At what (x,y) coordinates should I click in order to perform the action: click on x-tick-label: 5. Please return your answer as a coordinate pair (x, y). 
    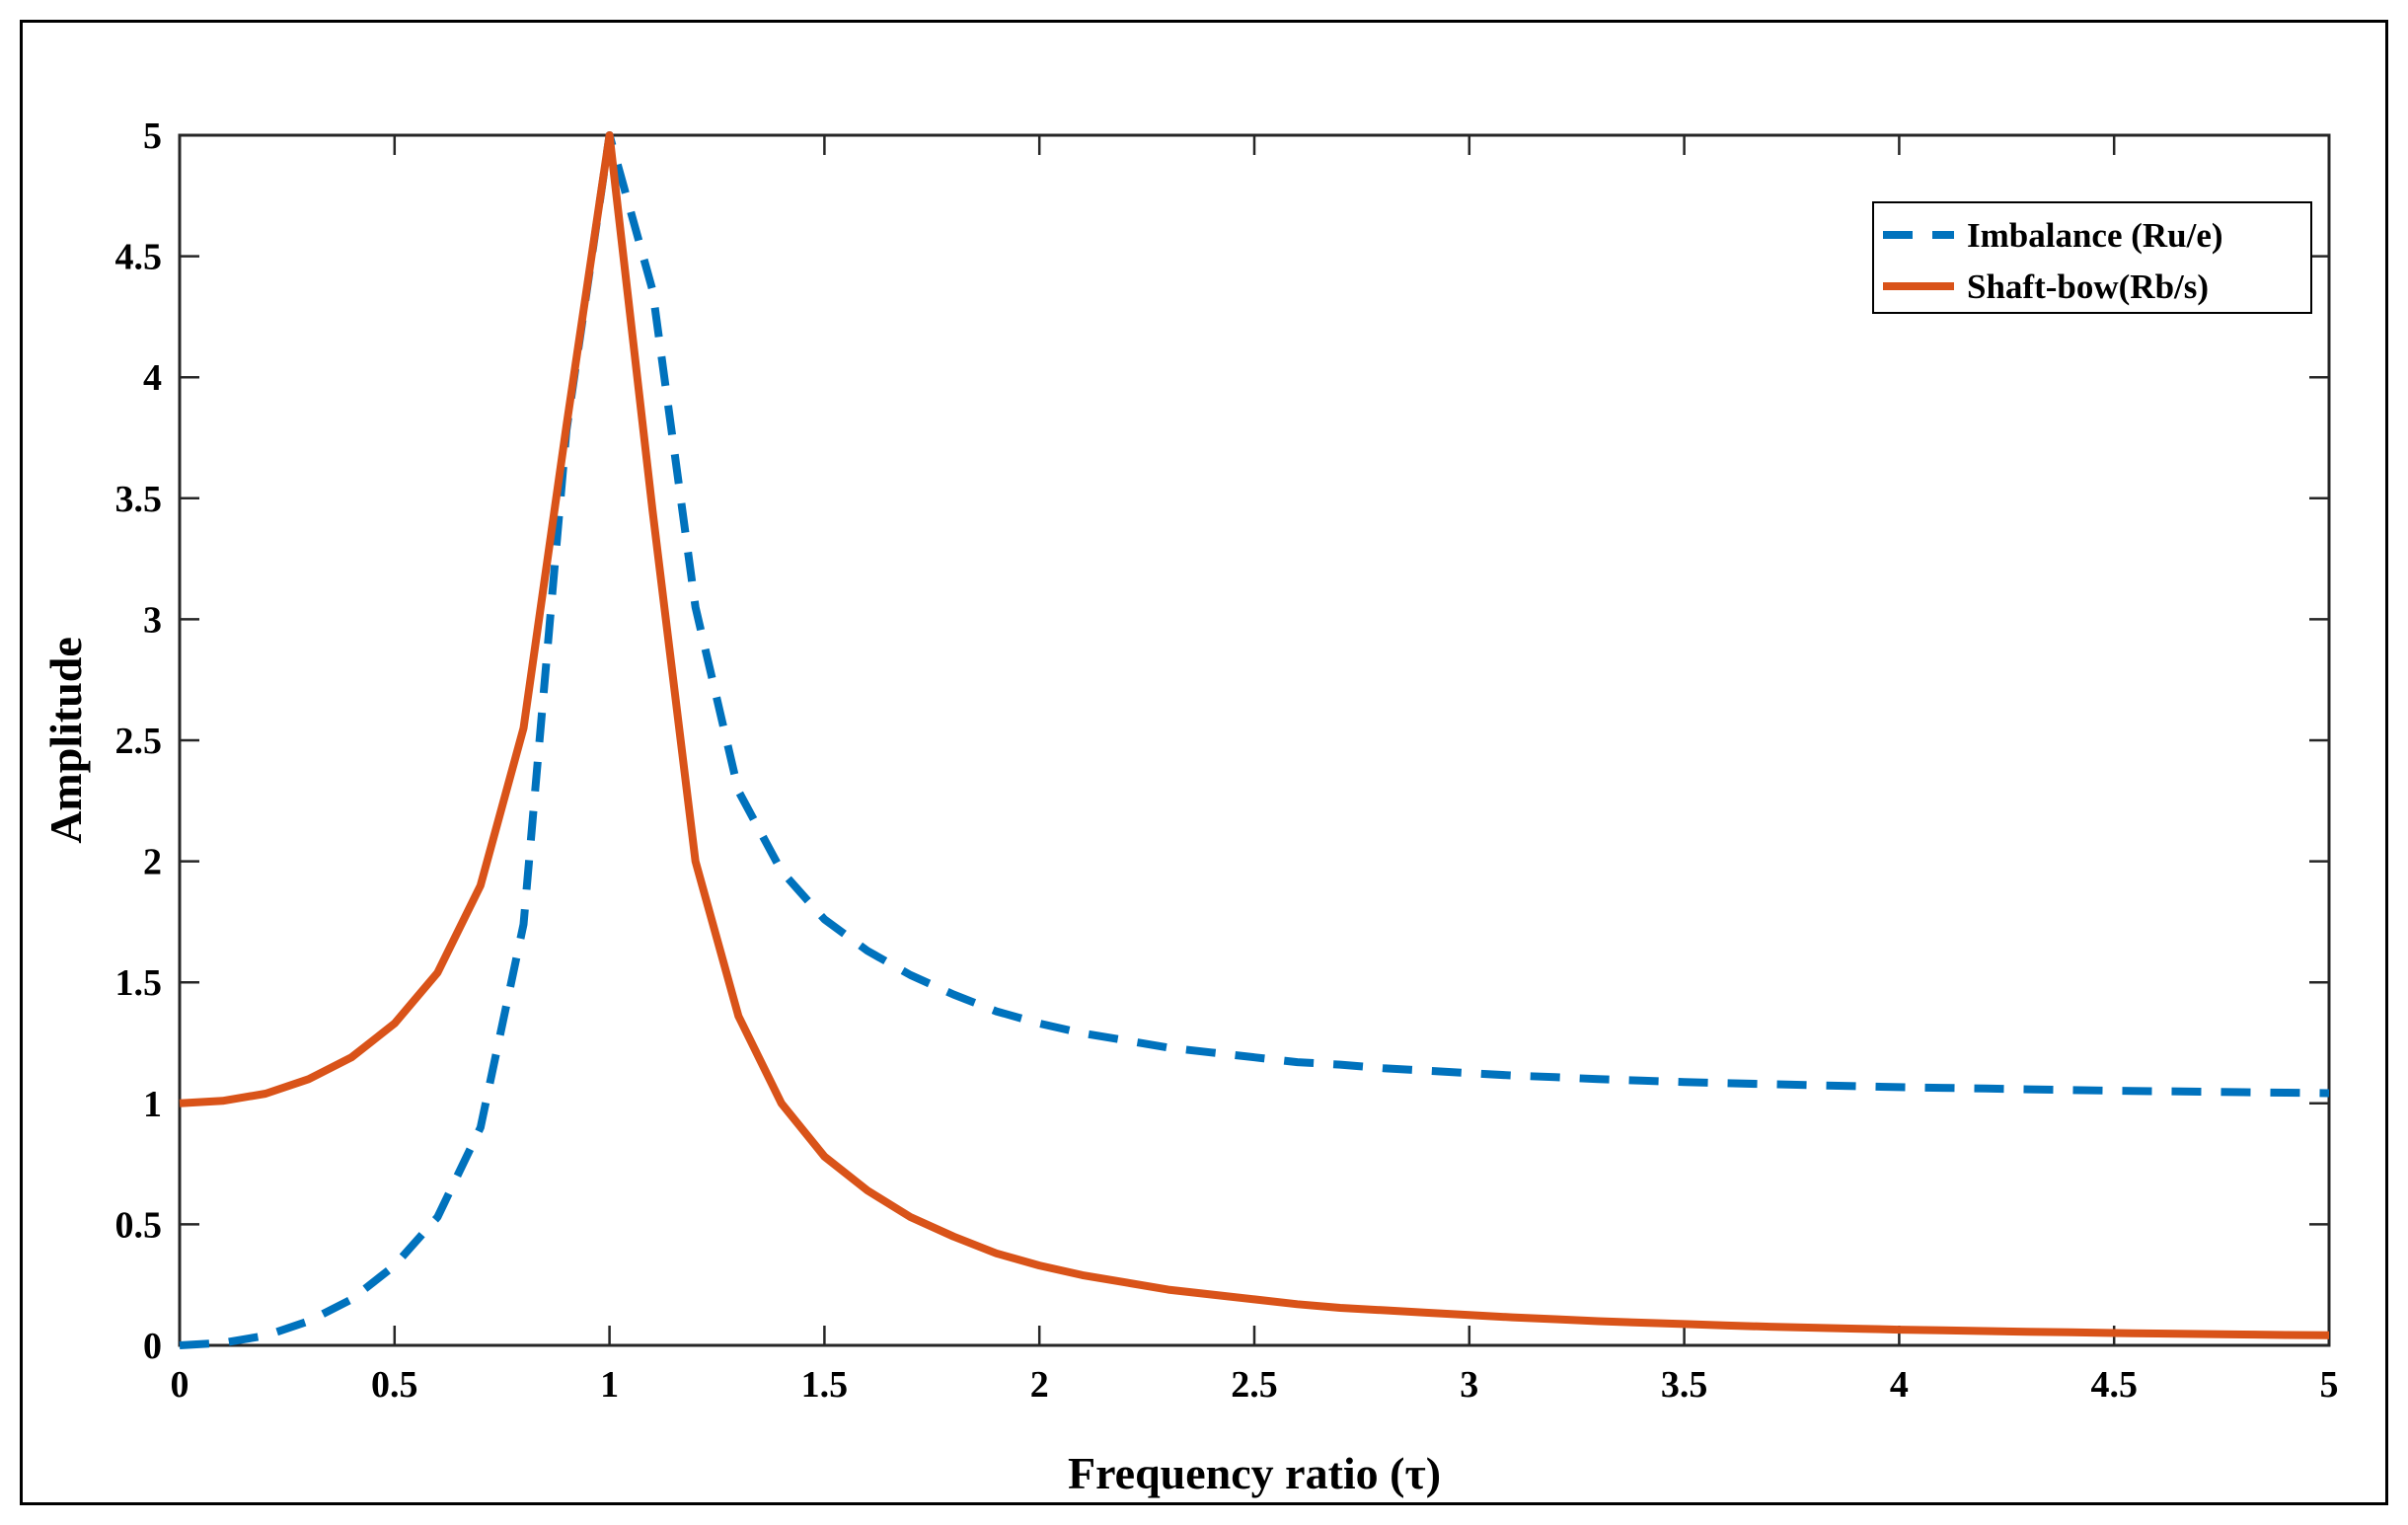
    Looking at the image, I should click on (2330, 1385).